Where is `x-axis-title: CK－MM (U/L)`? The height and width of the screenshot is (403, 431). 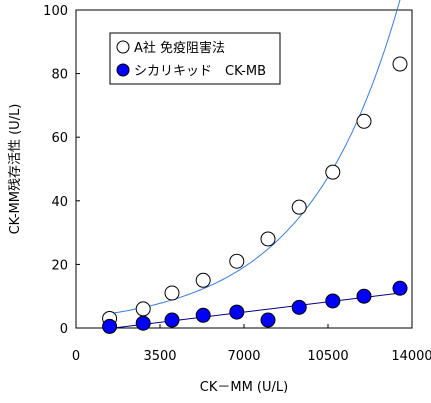
x-axis-title: CK－MM (U/L) is located at coordinates (244, 387).